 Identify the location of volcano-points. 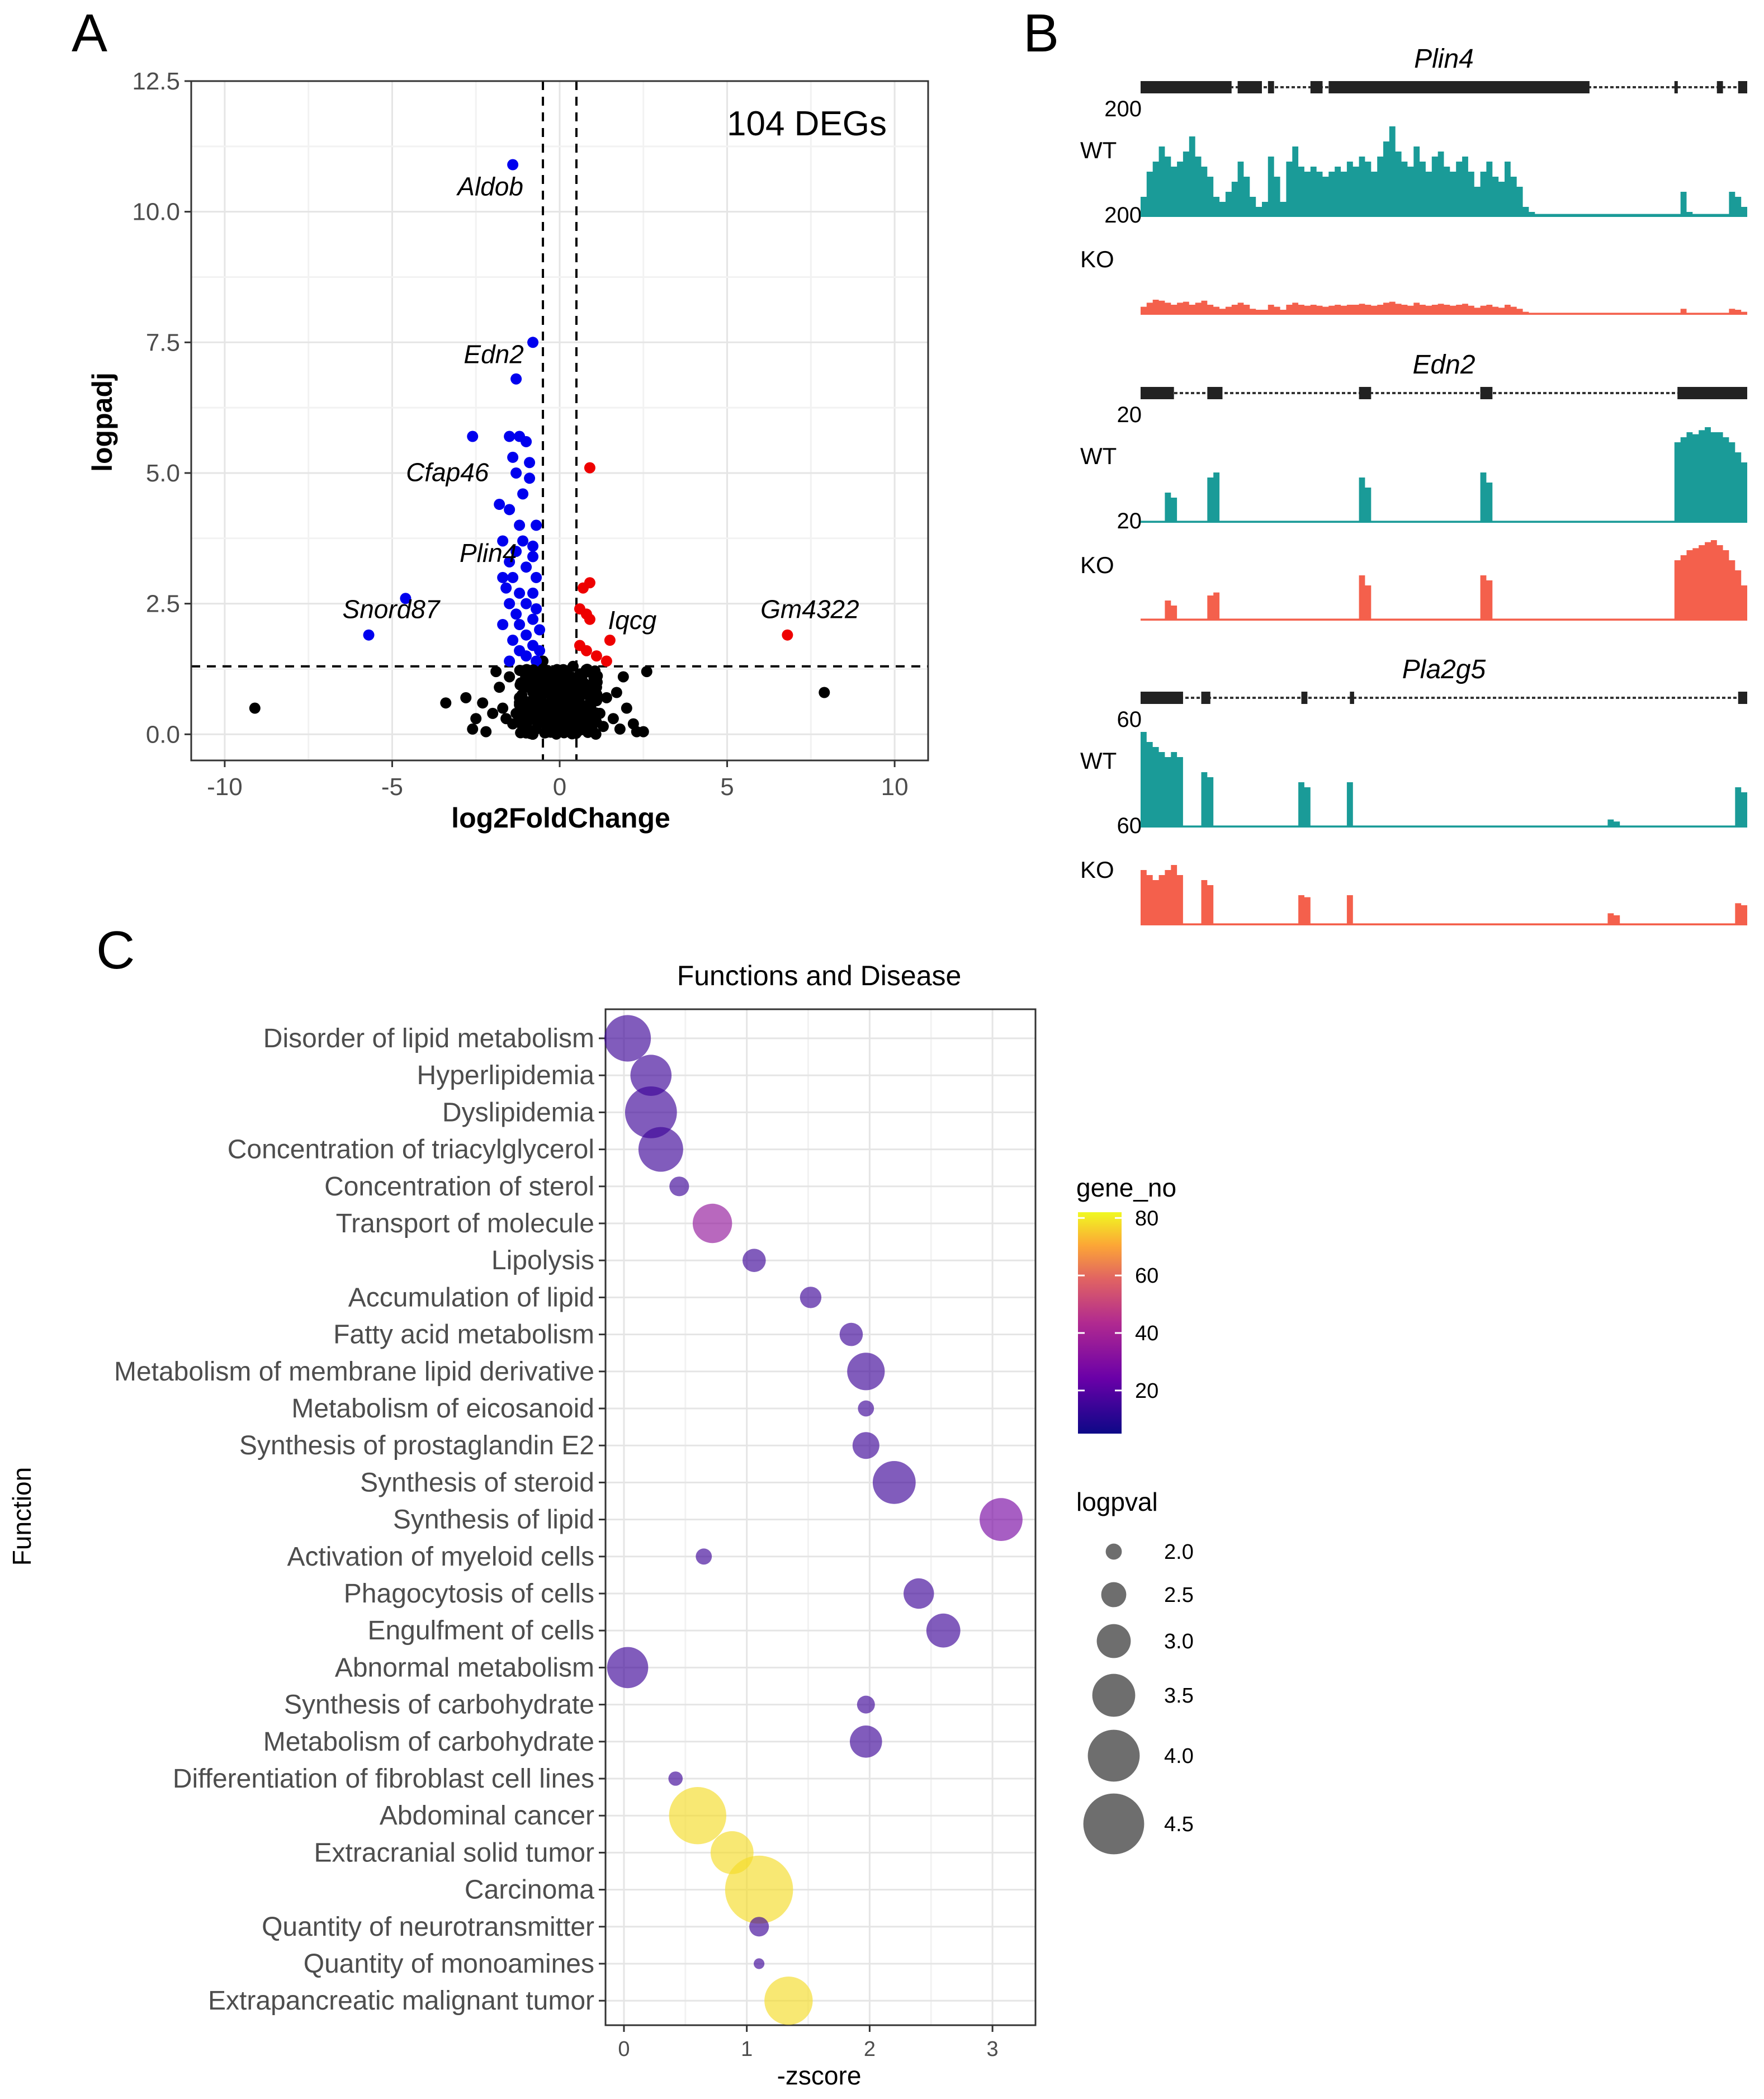
(539, 449).